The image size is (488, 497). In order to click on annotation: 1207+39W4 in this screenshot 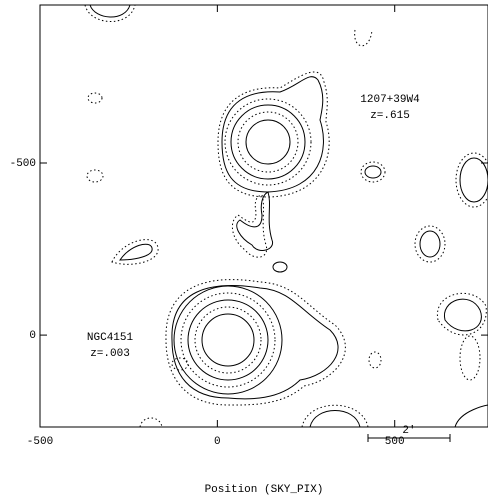, I will do `click(390, 100)`.